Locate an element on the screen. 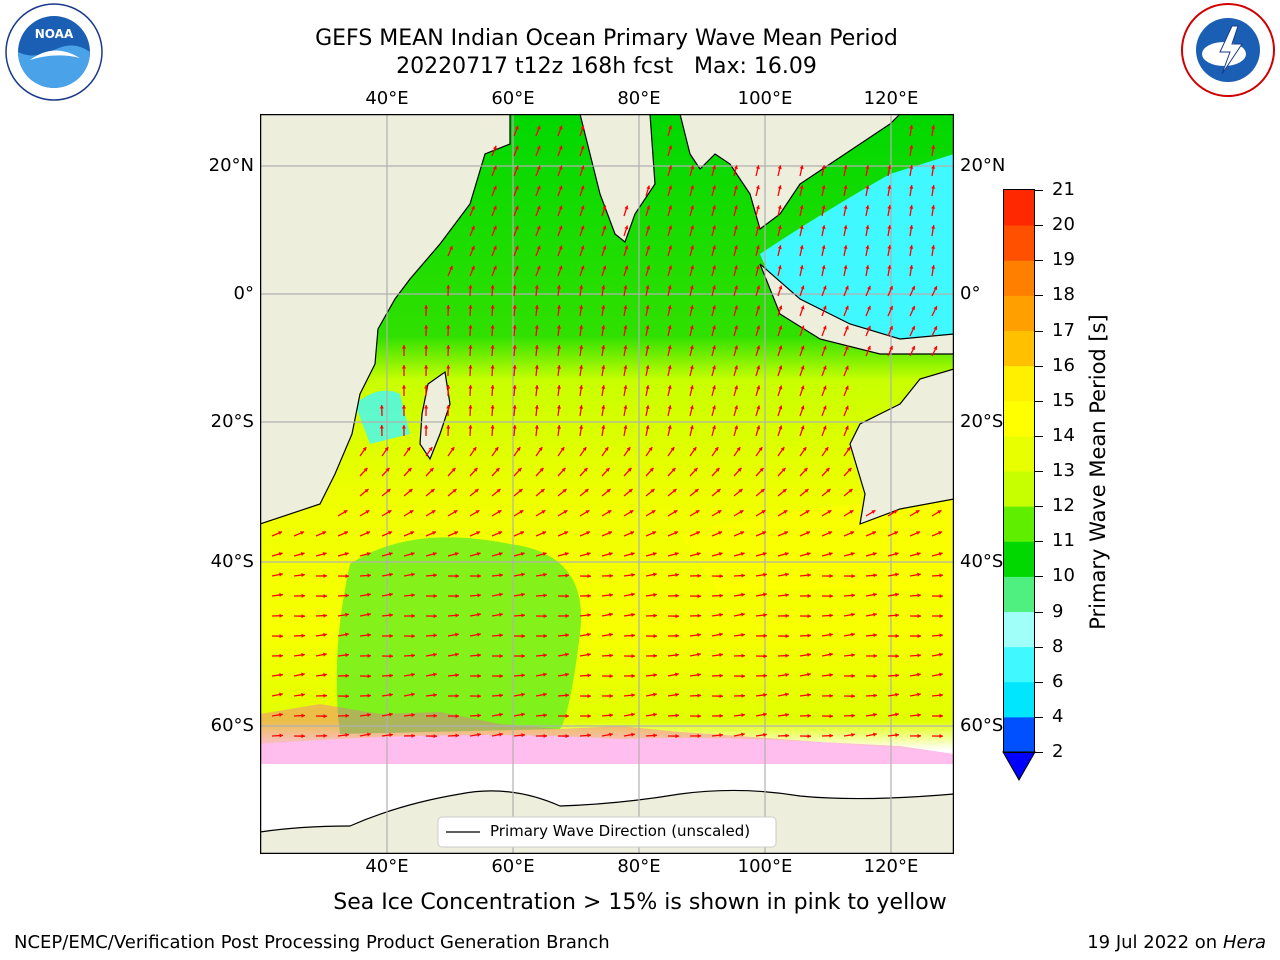 This screenshot has height=960, width=1280. lat-label-right-60s: 60°S is located at coordinates (982, 725).